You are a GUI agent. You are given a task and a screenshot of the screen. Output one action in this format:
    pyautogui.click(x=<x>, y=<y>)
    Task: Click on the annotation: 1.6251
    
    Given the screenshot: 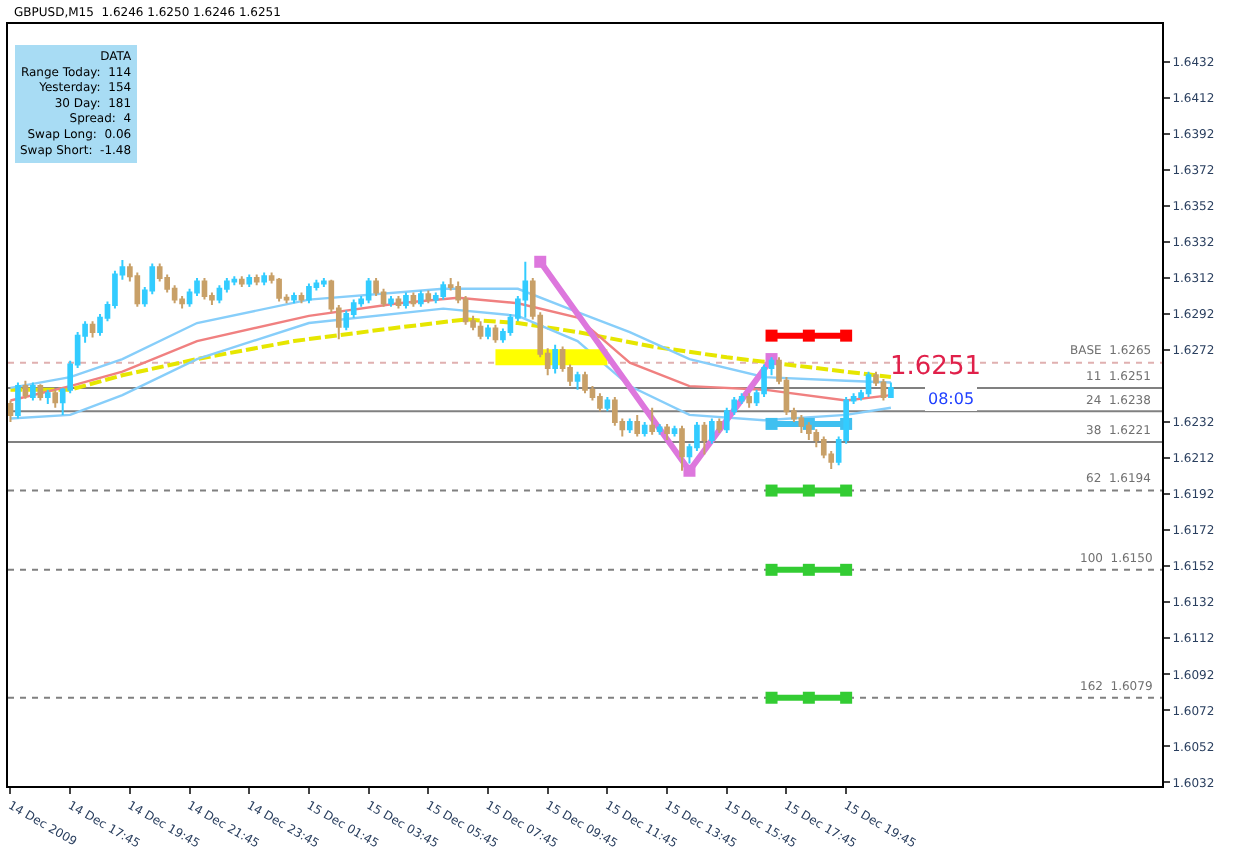 What is the action you would take?
    pyautogui.click(x=935, y=367)
    